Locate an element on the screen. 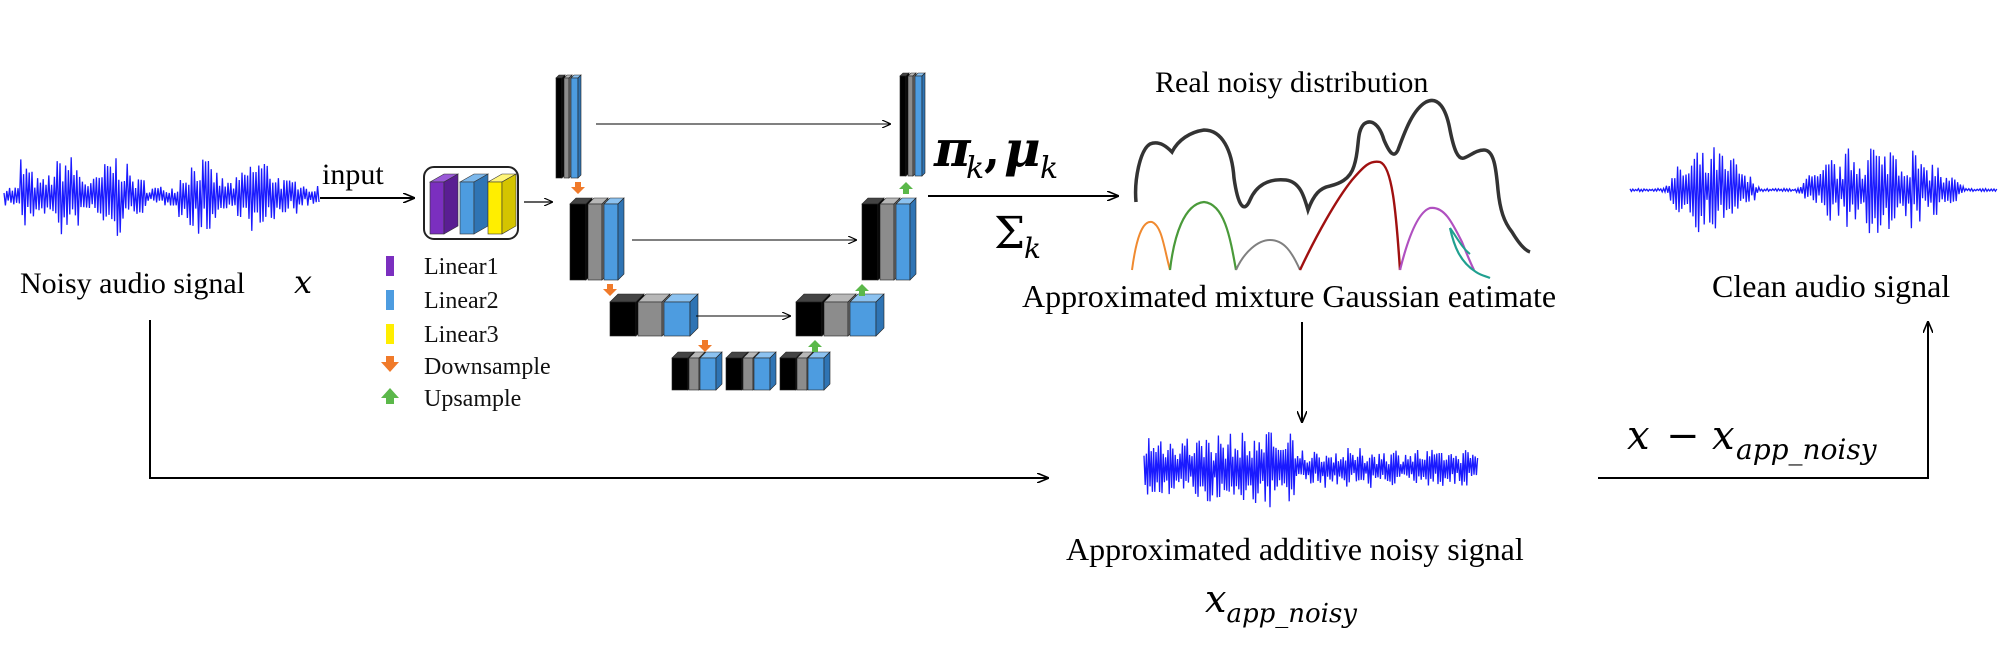  decoder-l3-black-block is located at coordinates (809, 319).